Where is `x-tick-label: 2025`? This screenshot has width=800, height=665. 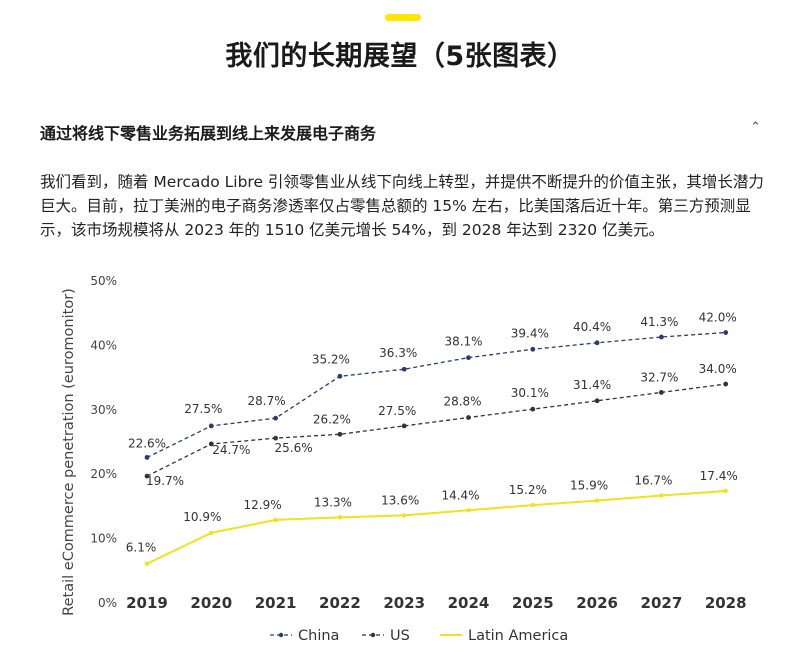
x-tick-label: 2025 is located at coordinates (533, 603).